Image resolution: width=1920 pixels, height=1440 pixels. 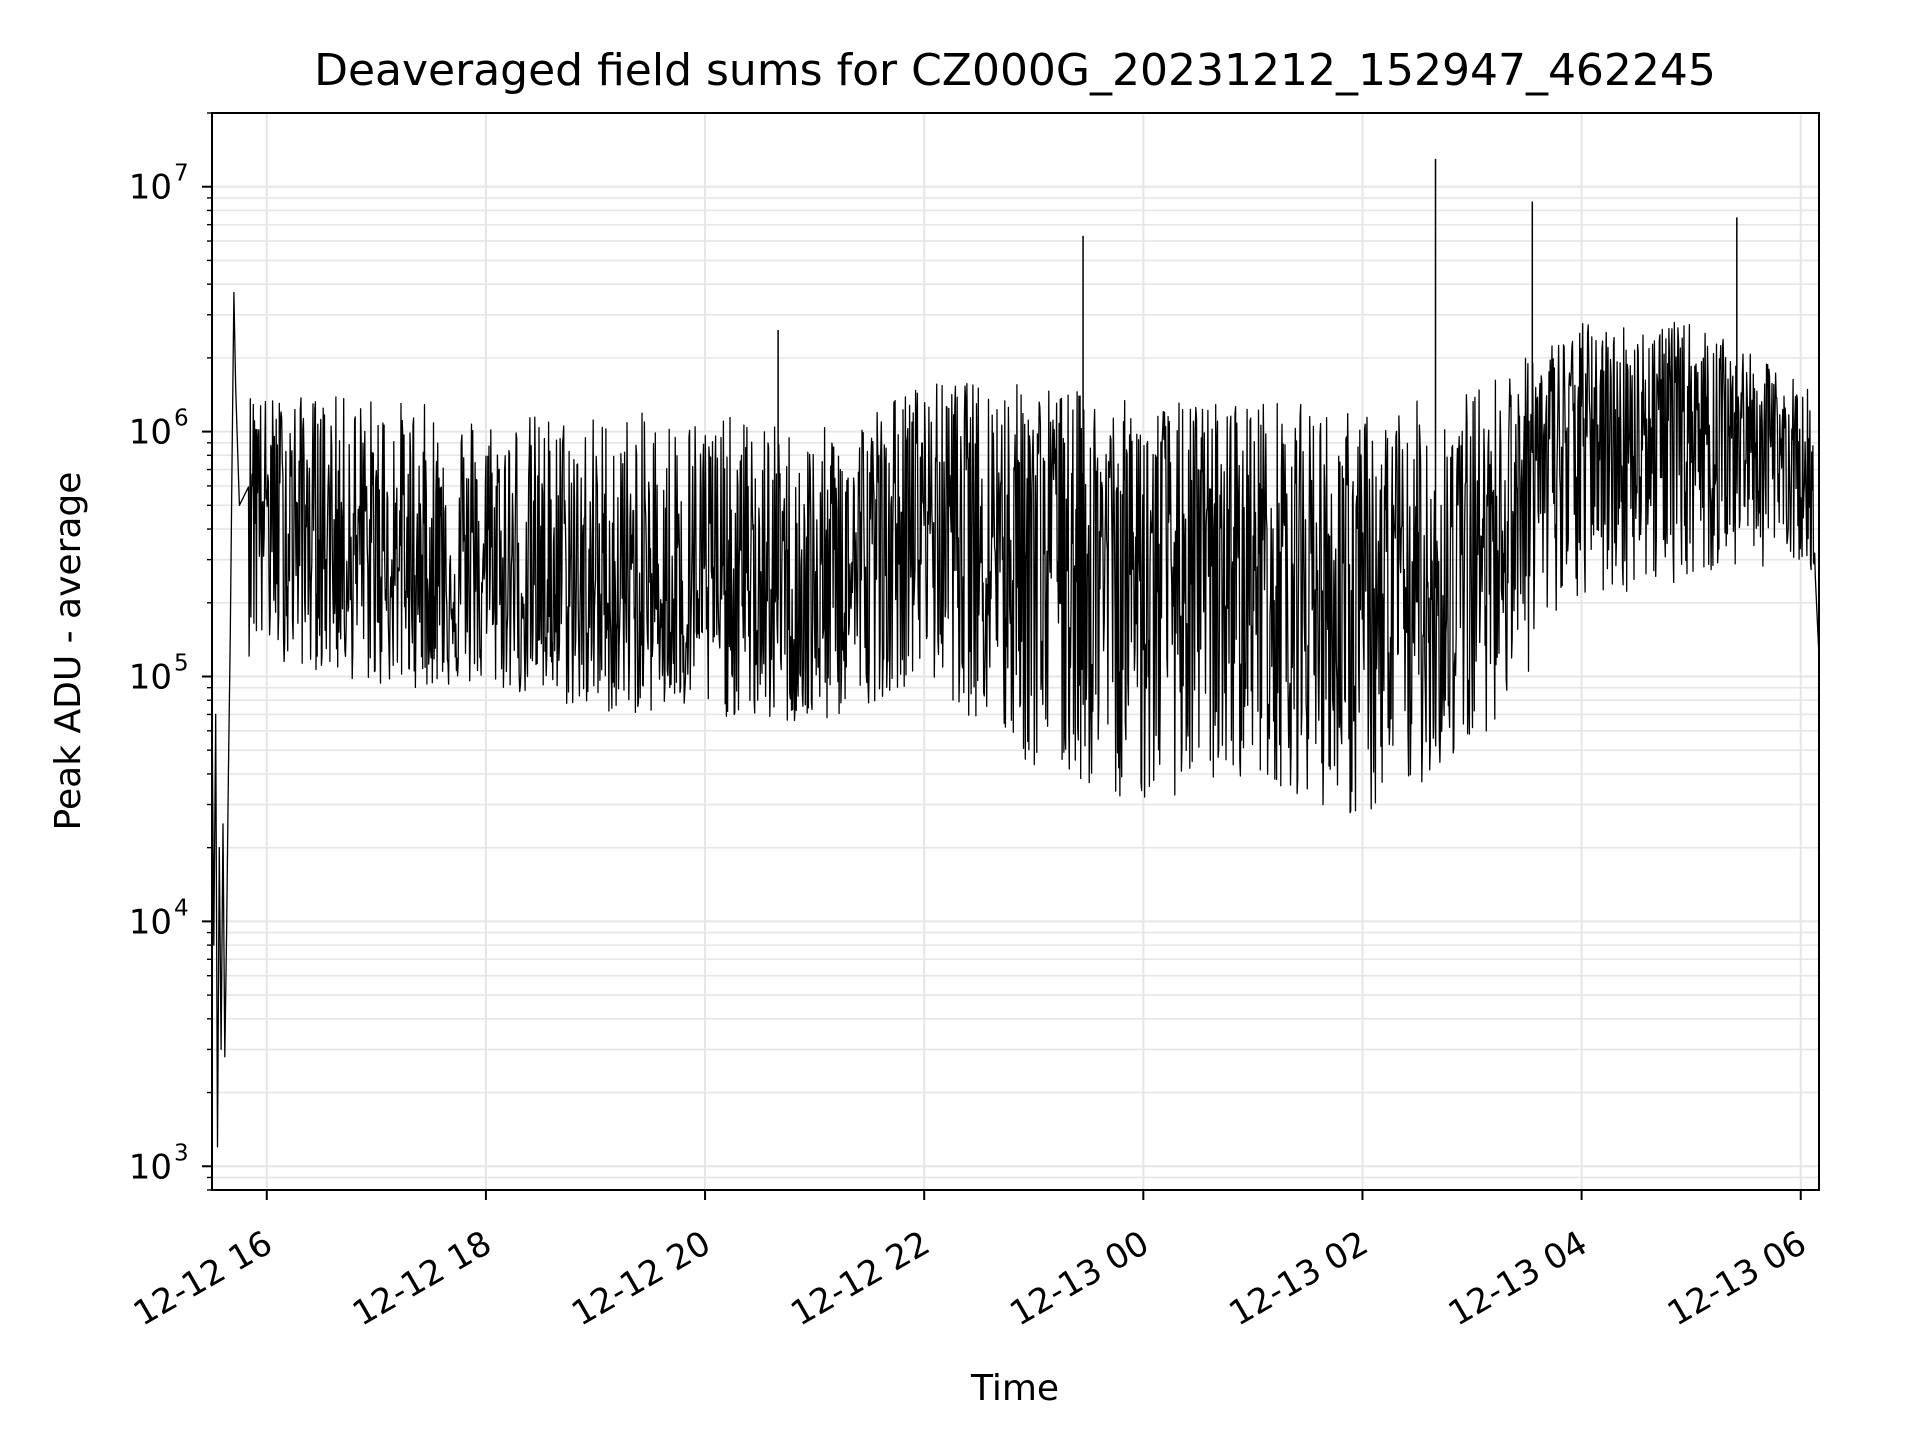 I want to click on y-tick-exponent: 5, so click(x=181, y=663).